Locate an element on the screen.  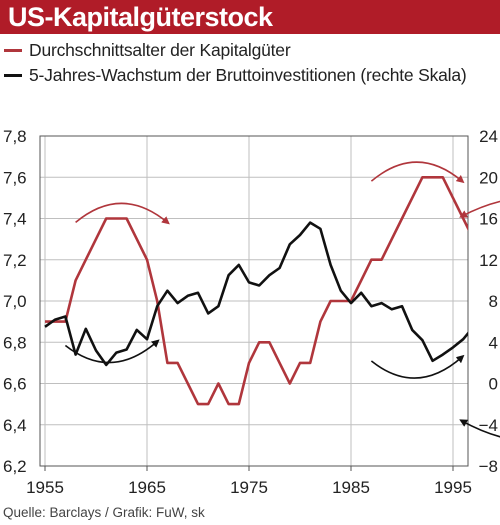
x-tick-label: 1955 is located at coordinates (45, 487).